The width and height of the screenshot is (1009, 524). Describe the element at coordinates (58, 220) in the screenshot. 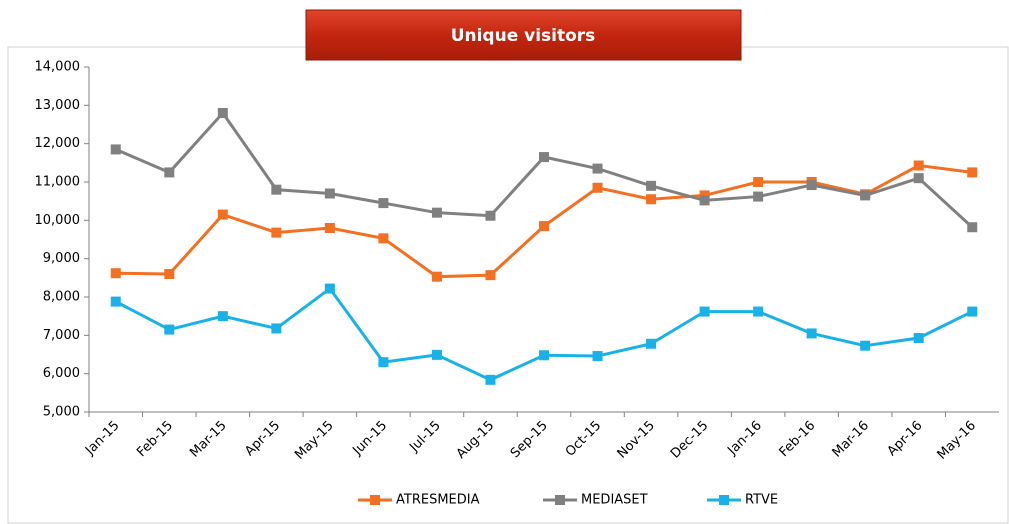

I see `y-tick-label: 10,000` at that location.